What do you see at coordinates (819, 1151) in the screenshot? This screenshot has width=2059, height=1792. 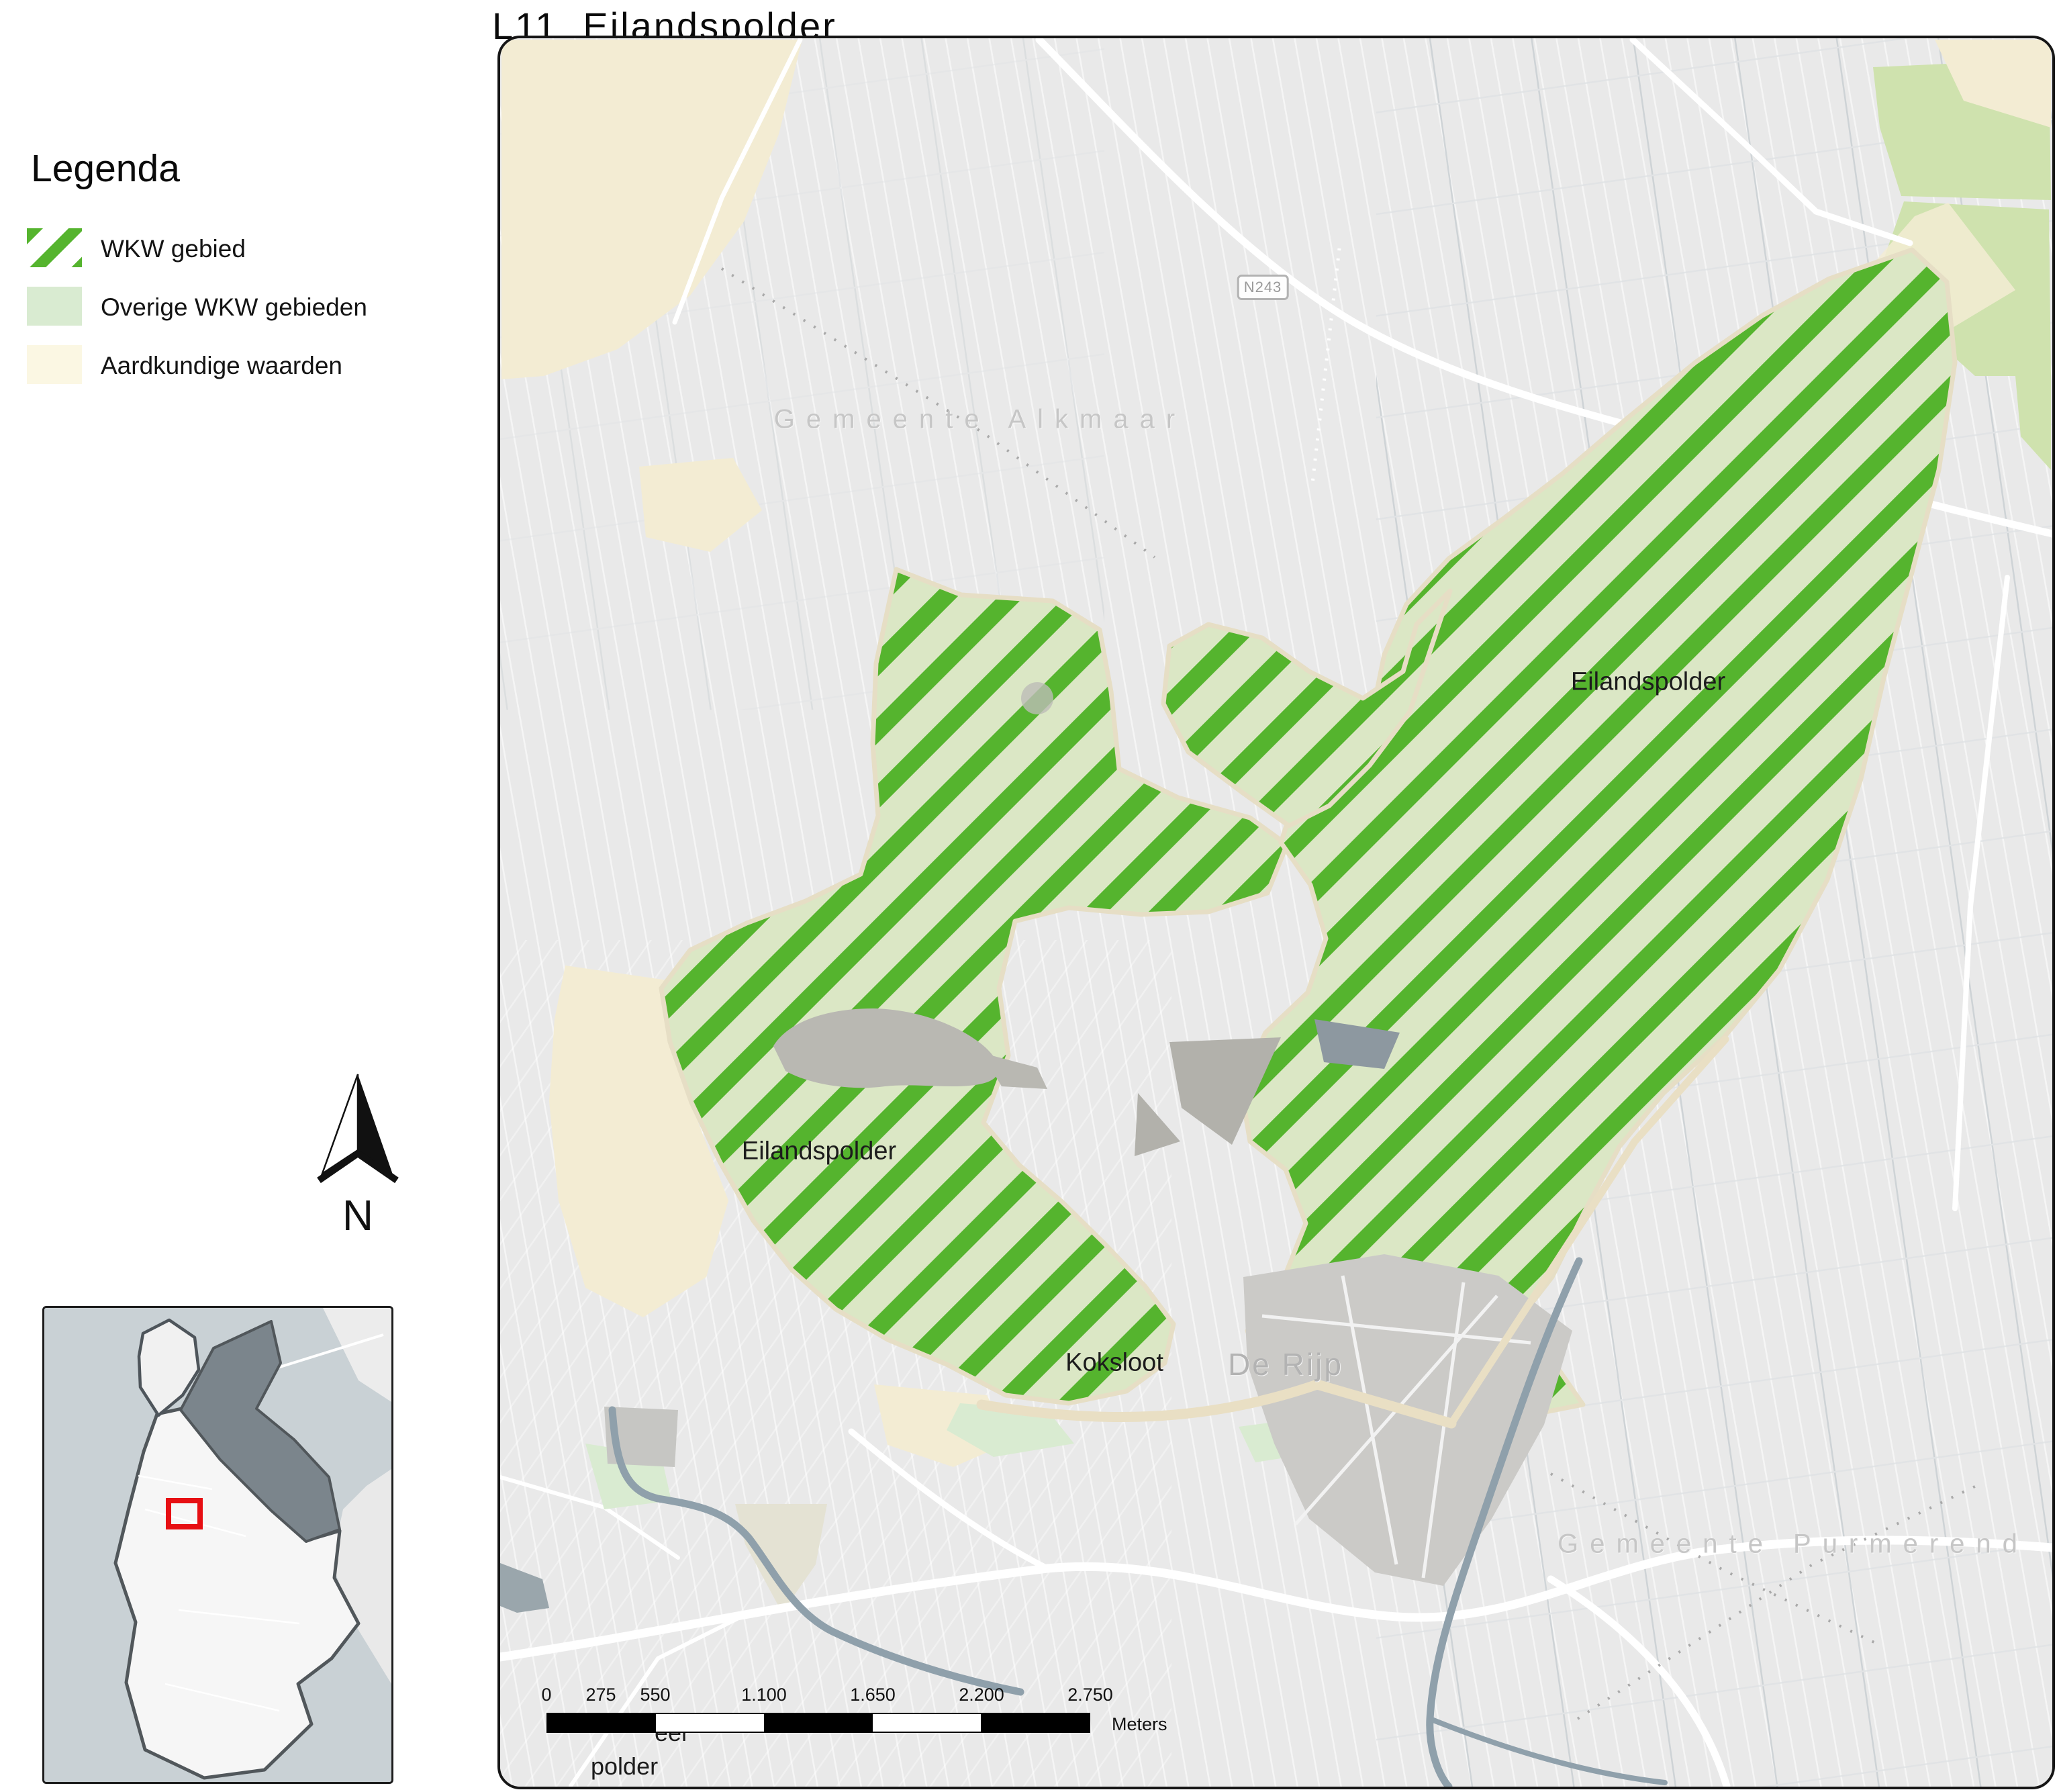 I see `label-eilandspolder-west: Eilandspolder` at bounding box center [819, 1151].